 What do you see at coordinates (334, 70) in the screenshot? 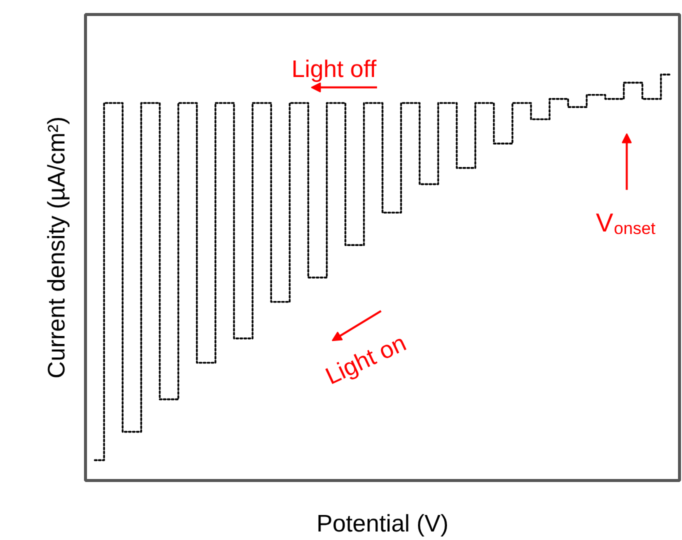
I see `annotation: Light off` at bounding box center [334, 70].